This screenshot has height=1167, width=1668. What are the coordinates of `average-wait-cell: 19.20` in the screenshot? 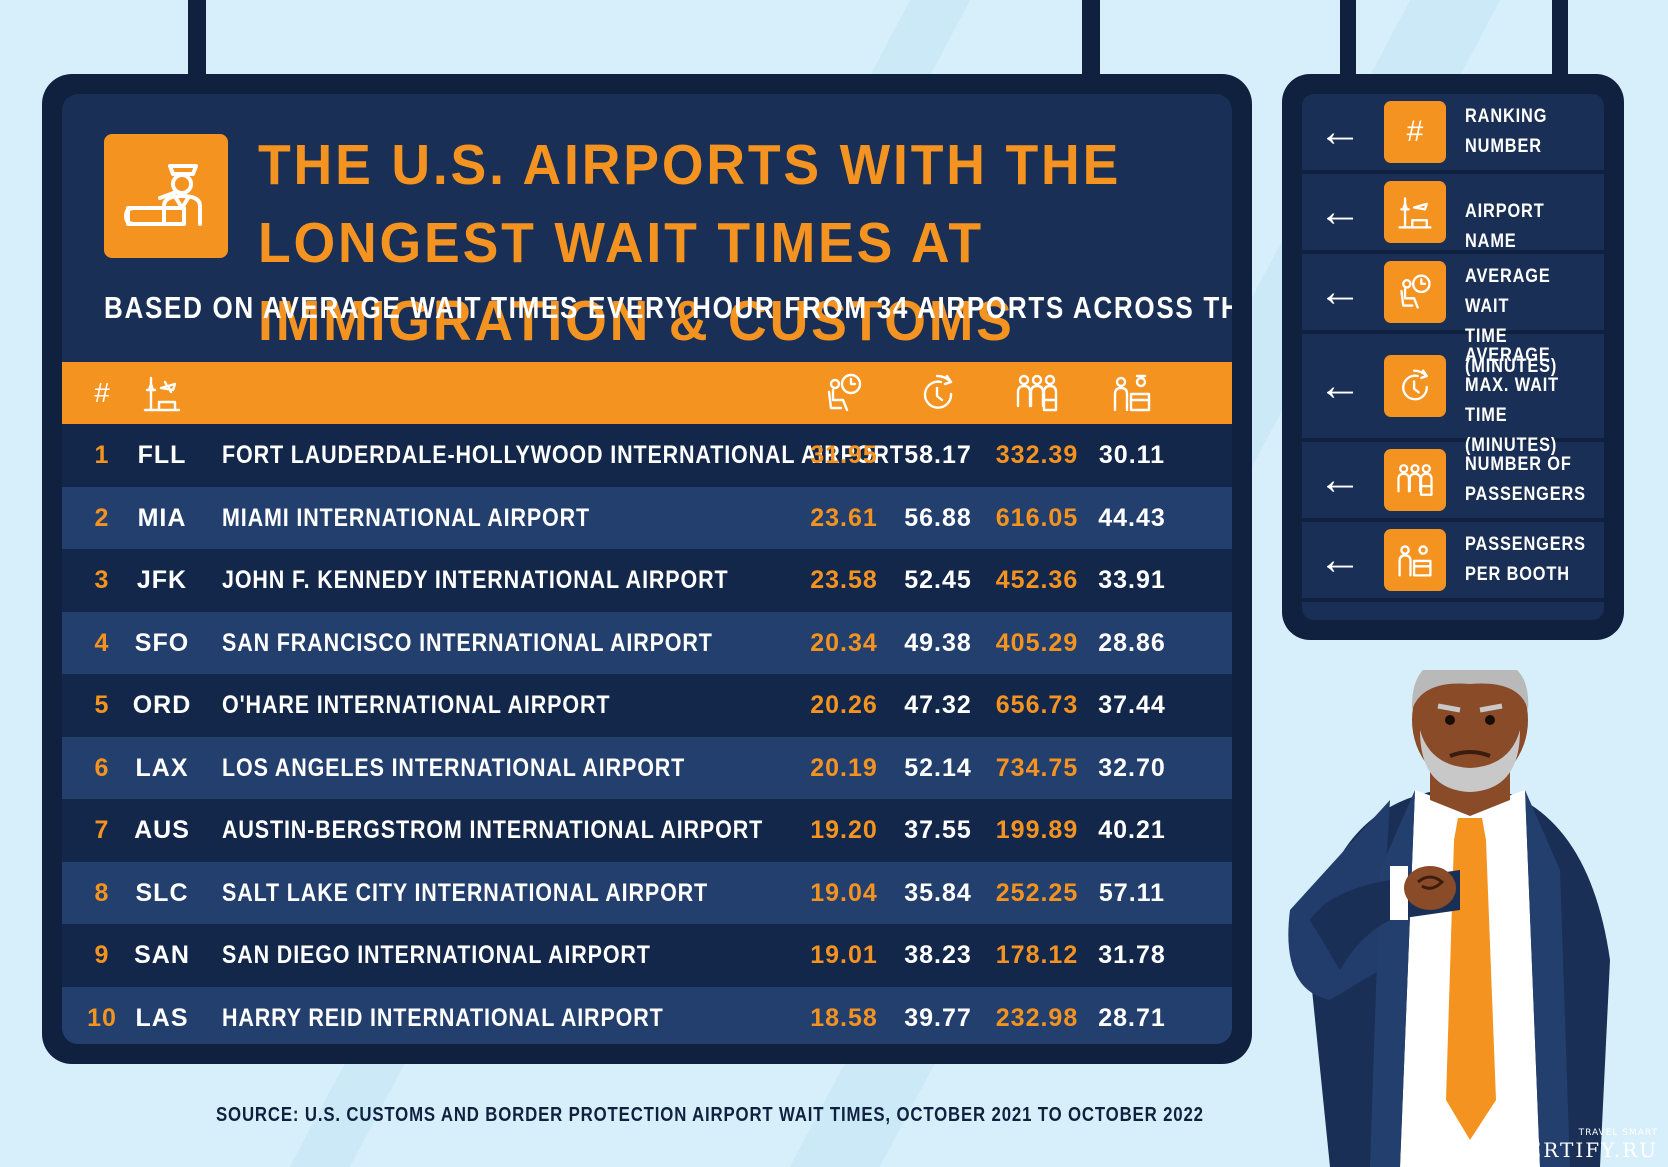 It's located at (844, 830).